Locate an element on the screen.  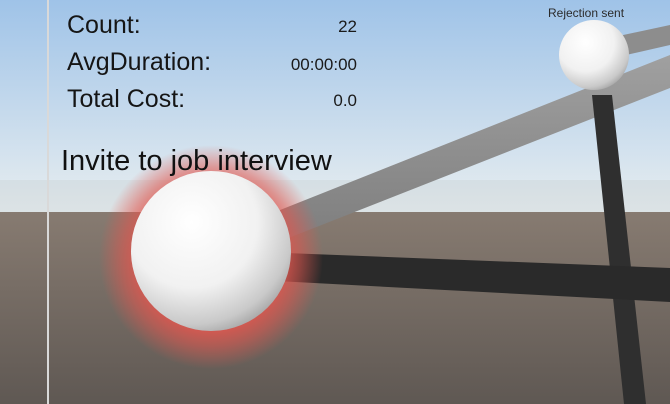
count-value: 22 is located at coordinates (347, 26).